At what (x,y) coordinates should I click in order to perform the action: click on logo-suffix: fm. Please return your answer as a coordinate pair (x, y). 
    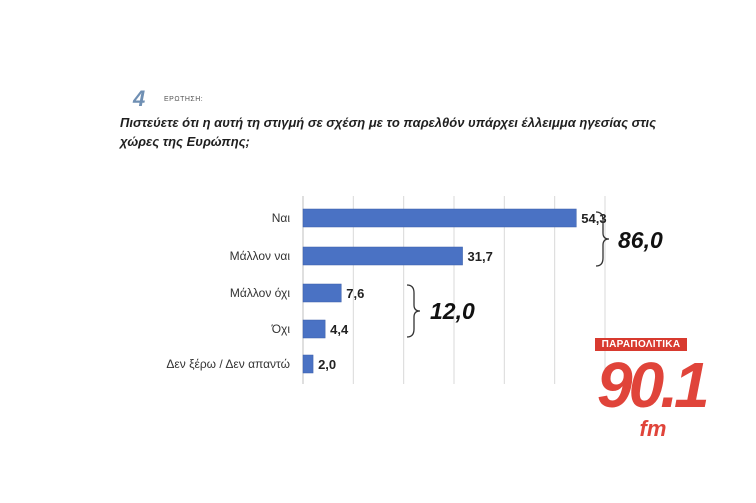
    Looking at the image, I should click on (653, 428).